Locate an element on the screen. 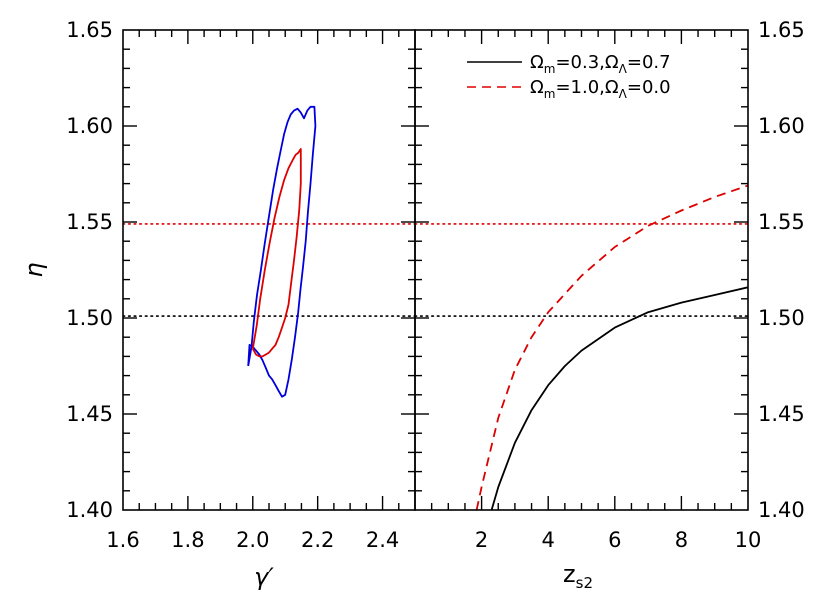  left-x-axis-title: γ′ is located at coordinates (264, 577).